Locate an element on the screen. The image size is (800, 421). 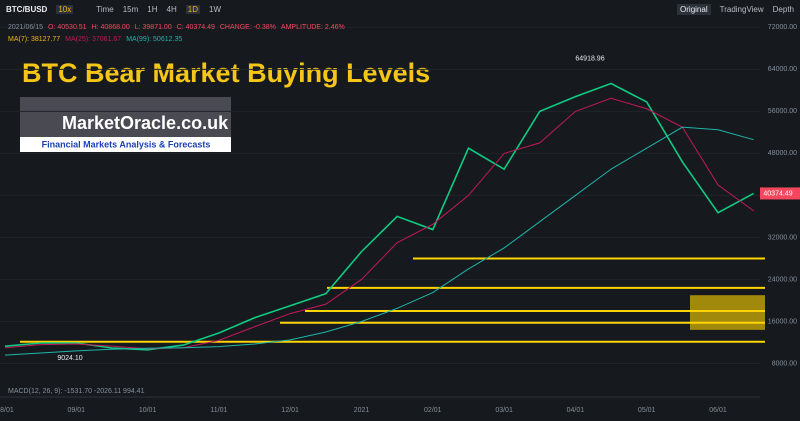
tagline: Financial Markets Analysis & Forecasts is located at coordinates (126, 144).